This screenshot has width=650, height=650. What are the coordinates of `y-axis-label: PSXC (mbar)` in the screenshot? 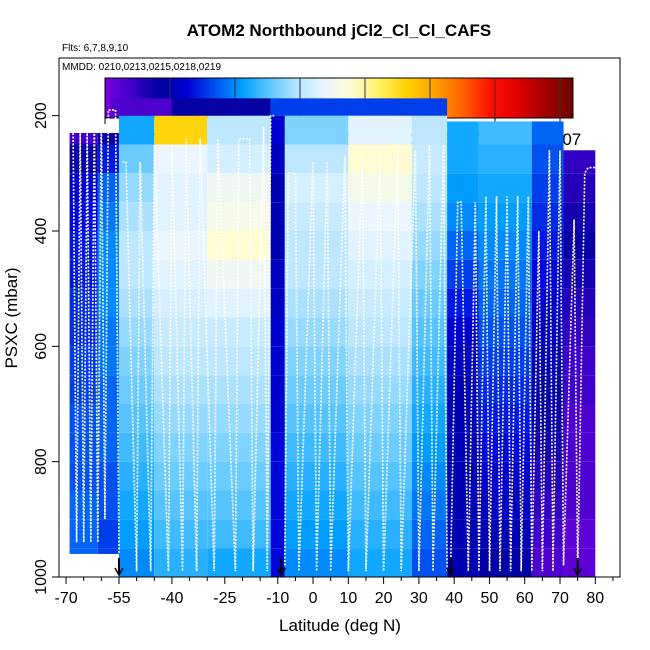 It's located at (11, 317).